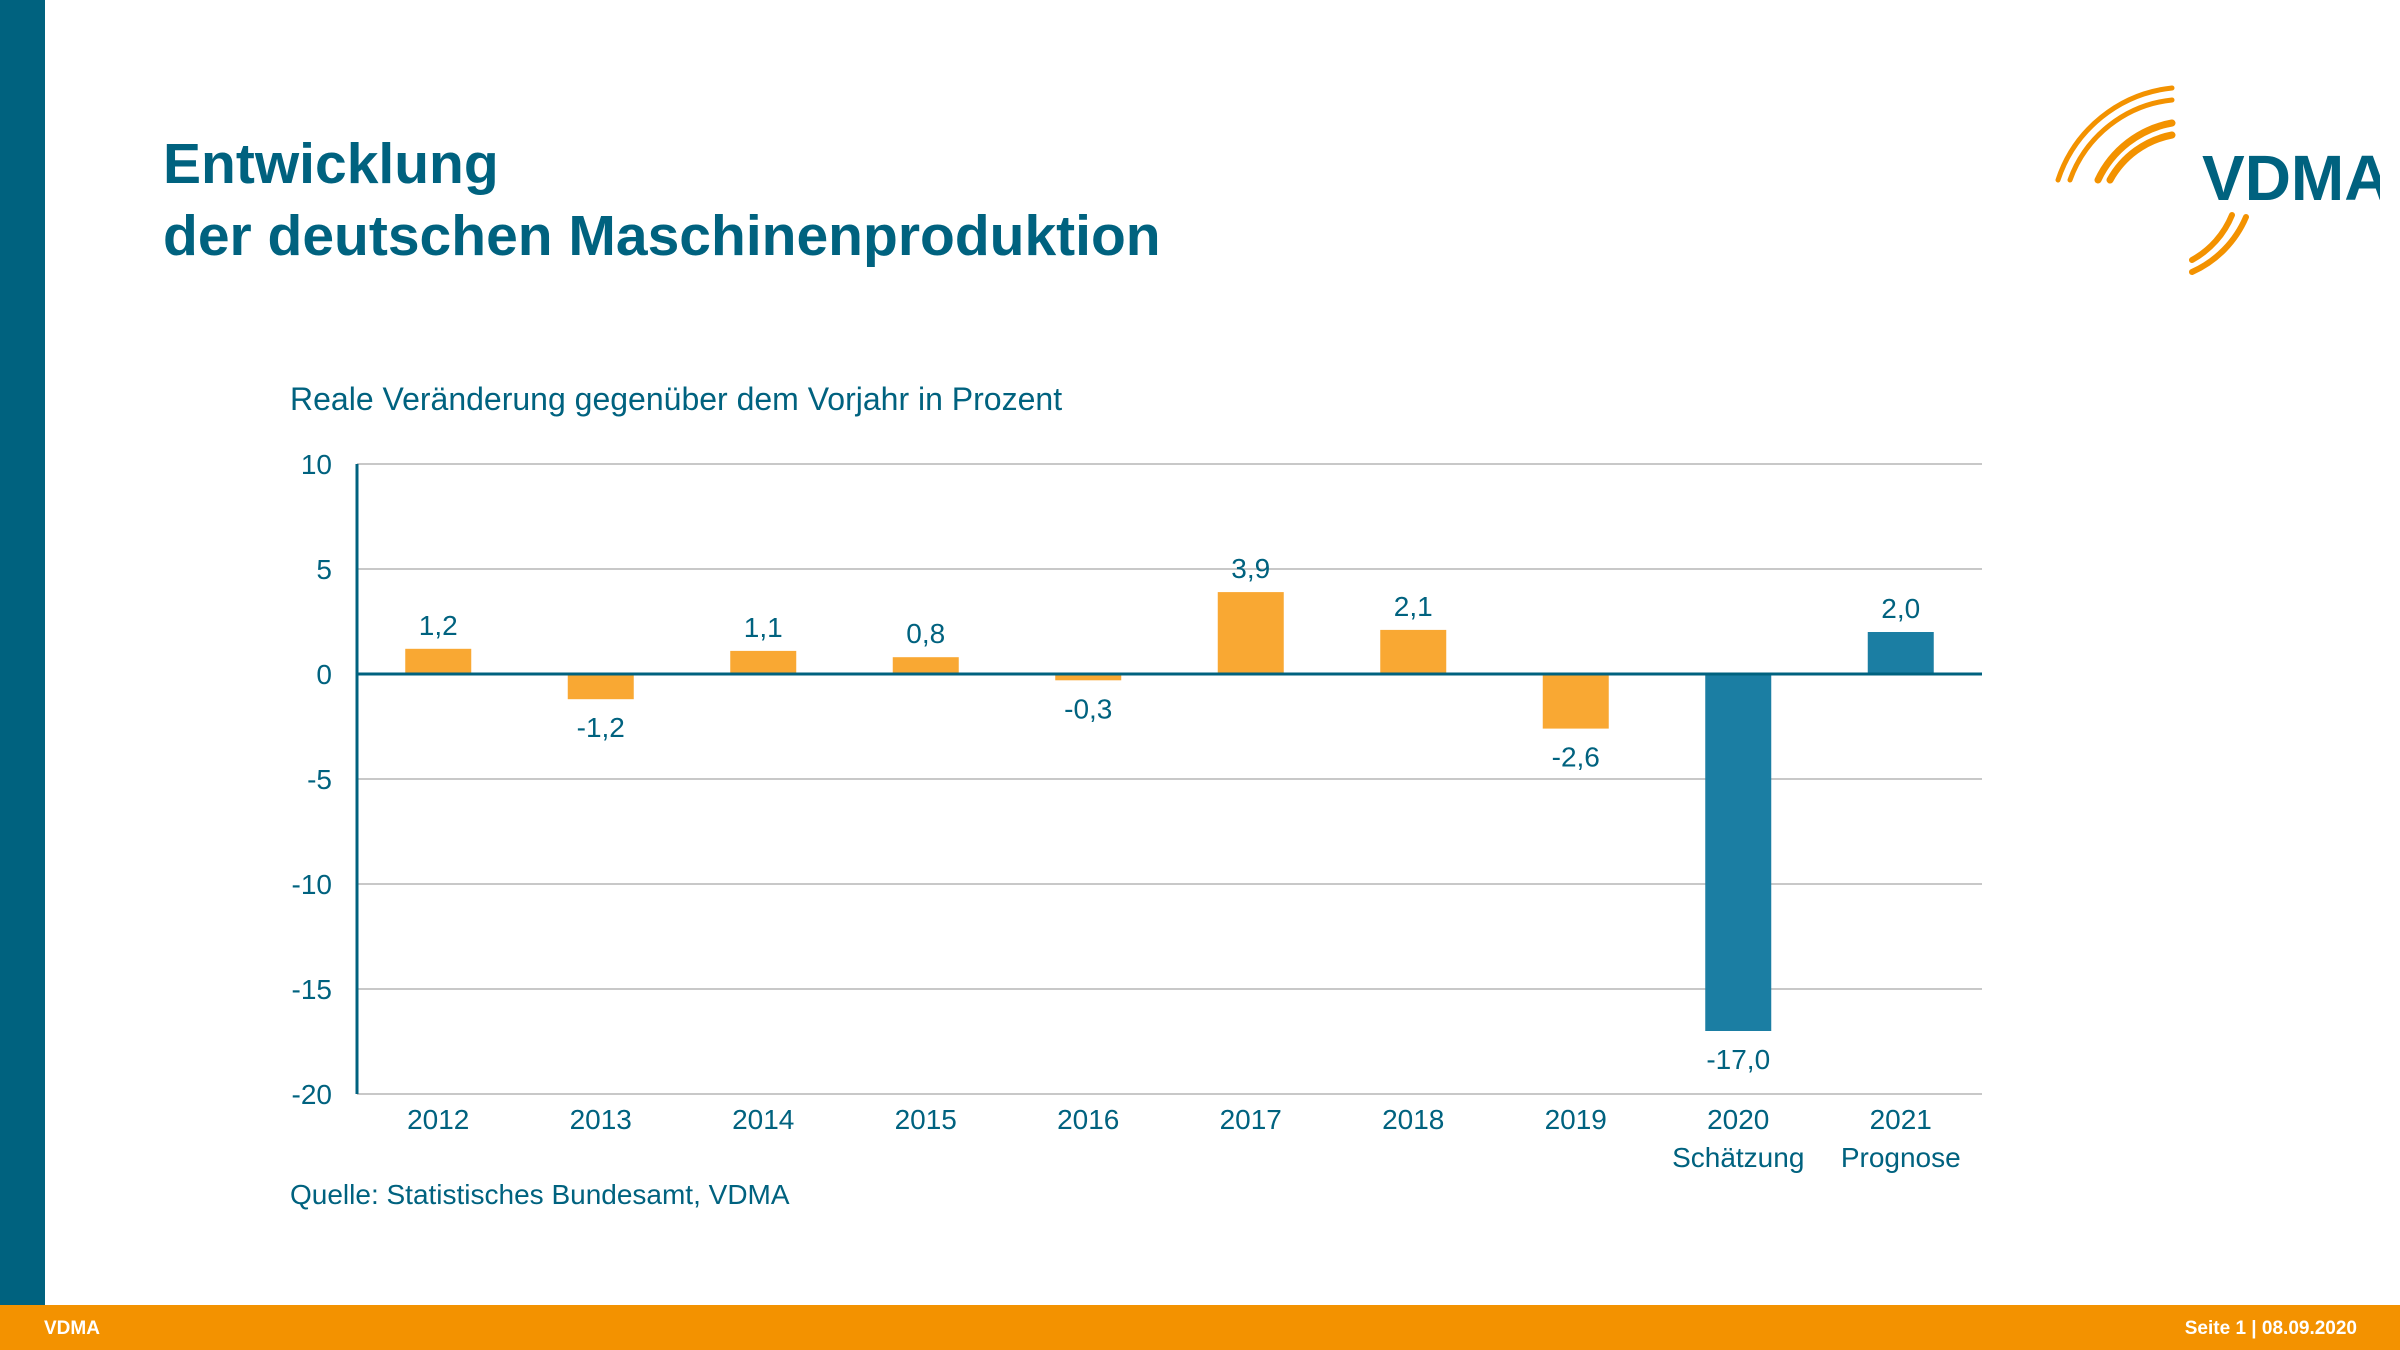 The image size is (2400, 1350). I want to click on page-number: Seite 1, so click(2215, 1328).